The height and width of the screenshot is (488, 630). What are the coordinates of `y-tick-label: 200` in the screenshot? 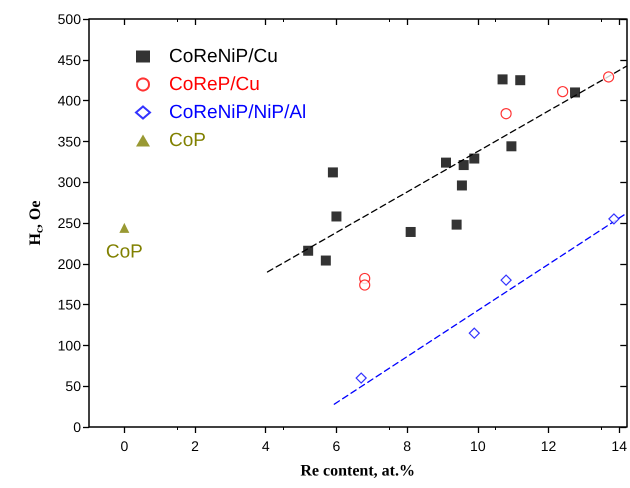 It's located at (70, 264).